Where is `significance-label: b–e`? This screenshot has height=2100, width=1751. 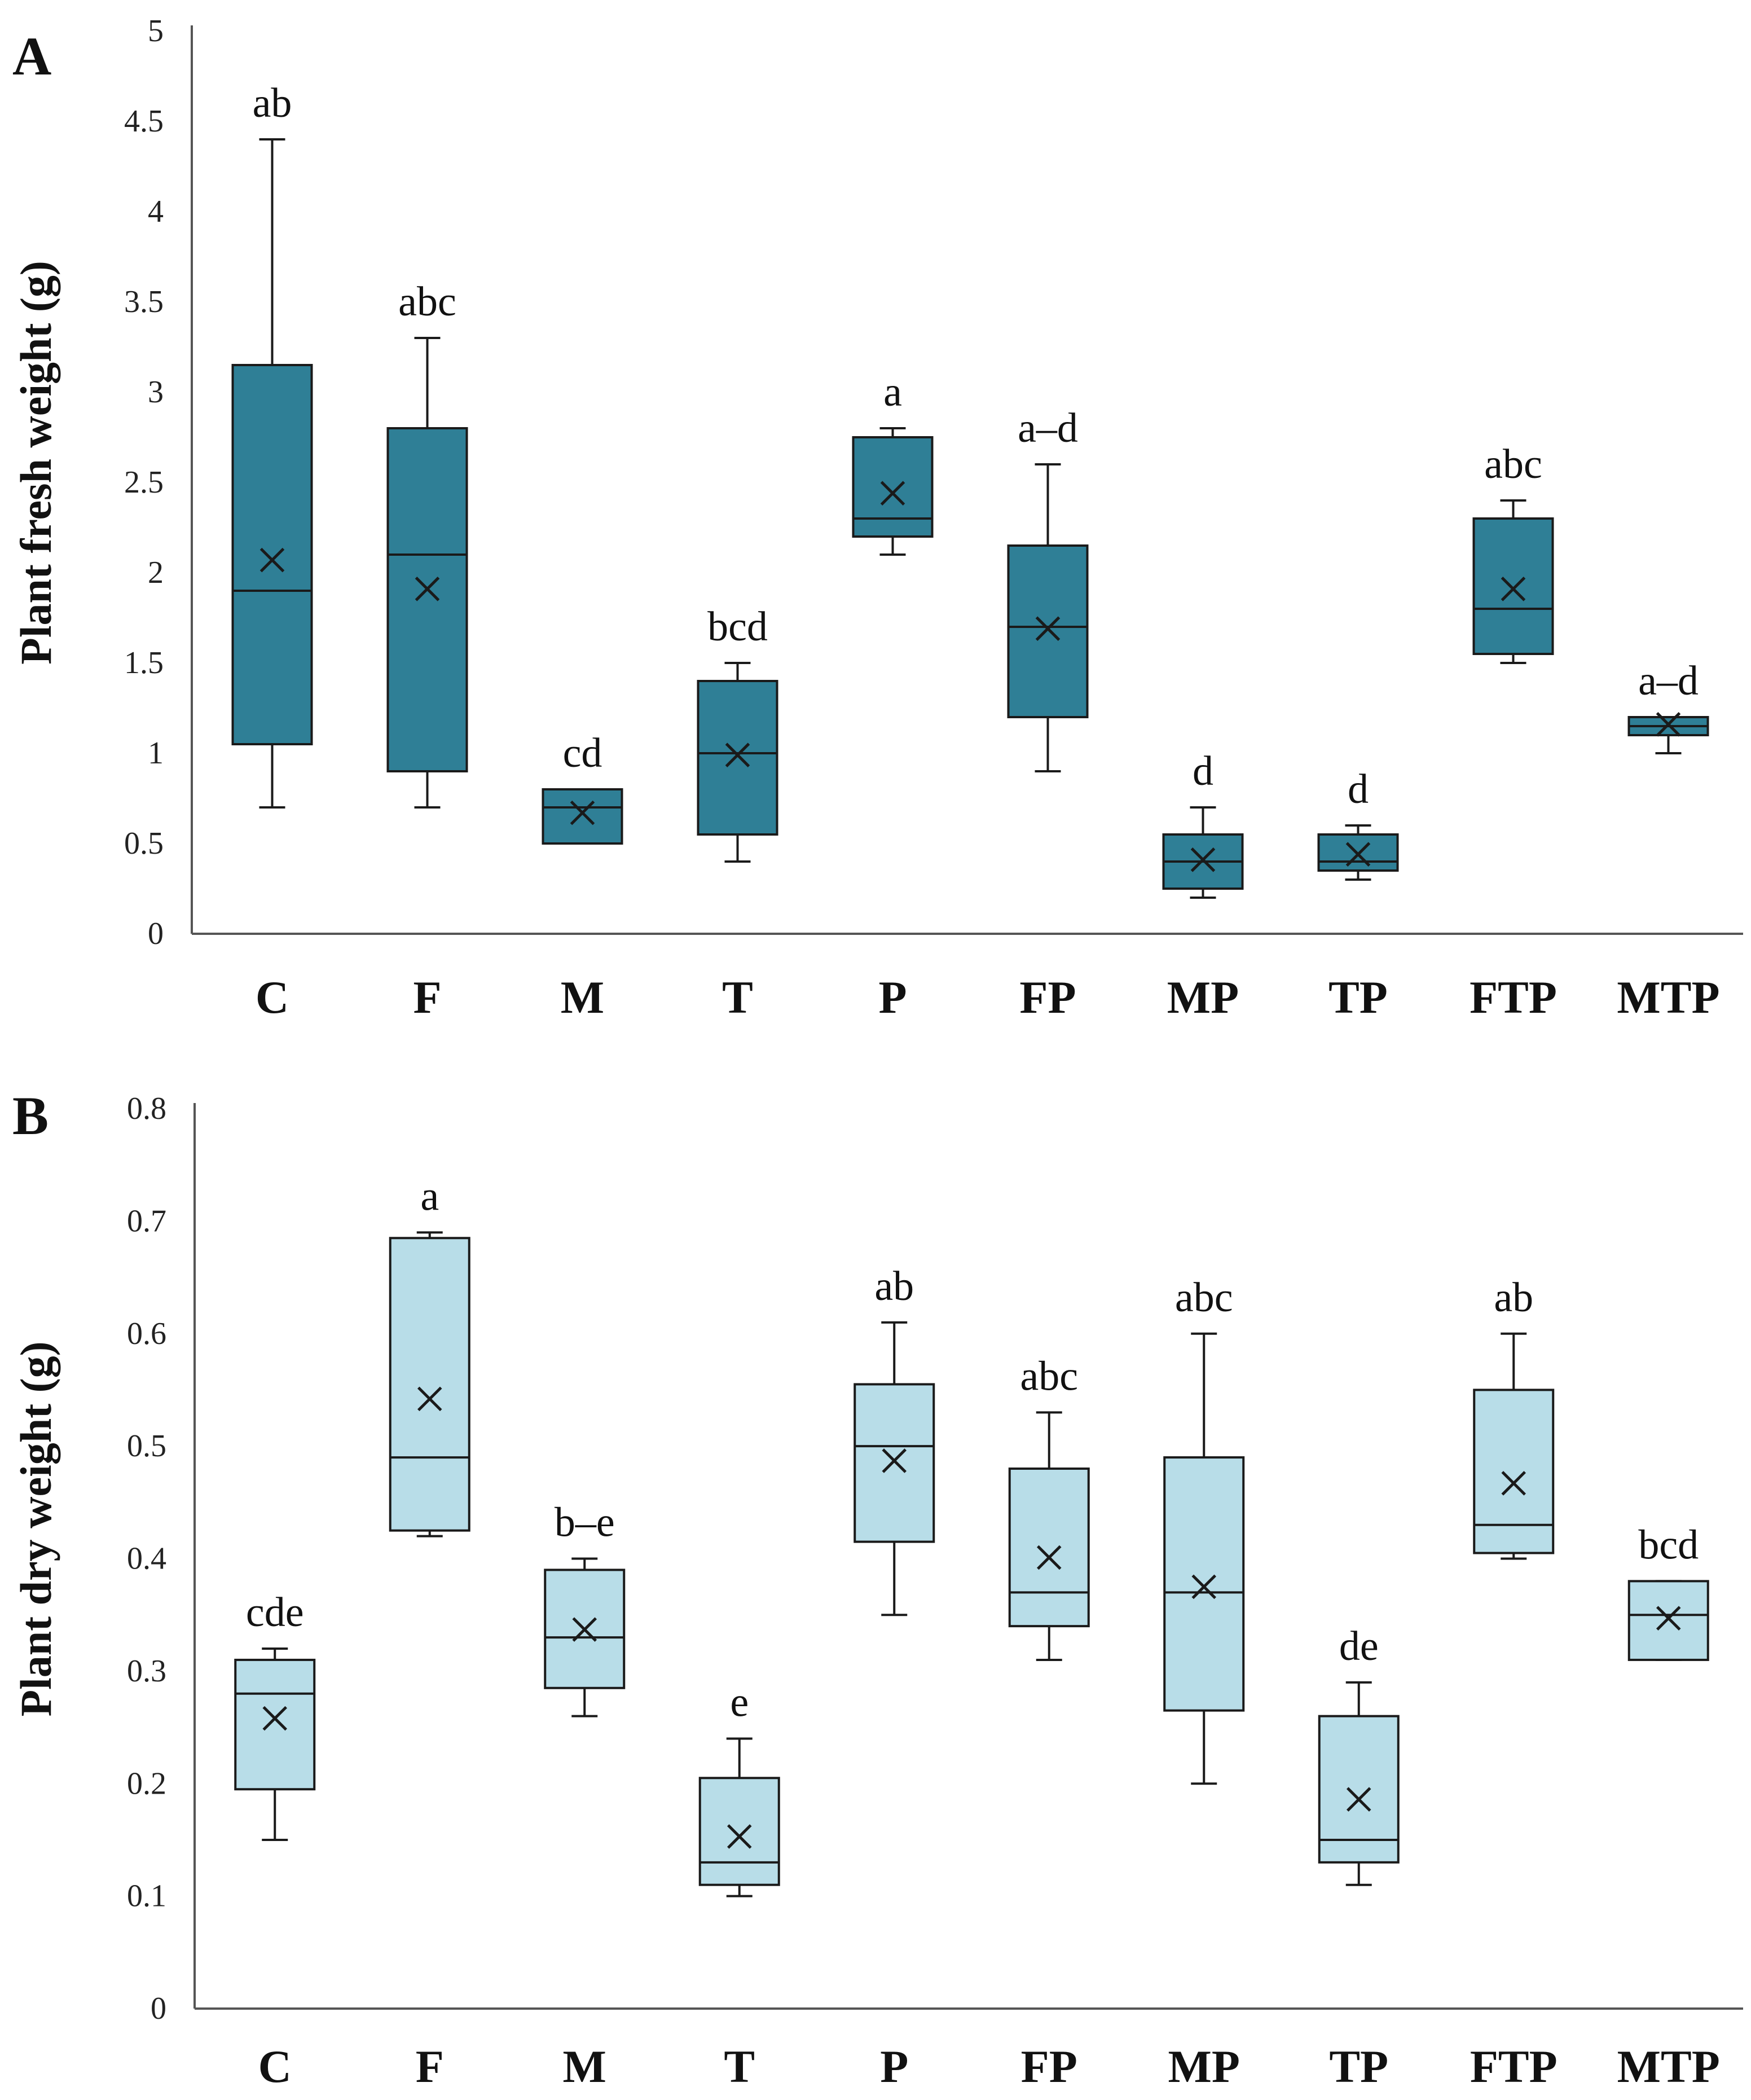 significance-label: b–e is located at coordinates (585, 1523).